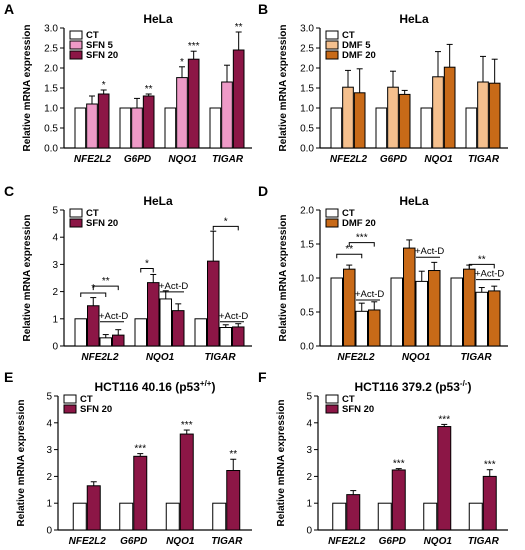 Image resolution: width=525 pixels, height=550 pixels. I want to click on y-tick-label: 2.0, so click(307, 69).